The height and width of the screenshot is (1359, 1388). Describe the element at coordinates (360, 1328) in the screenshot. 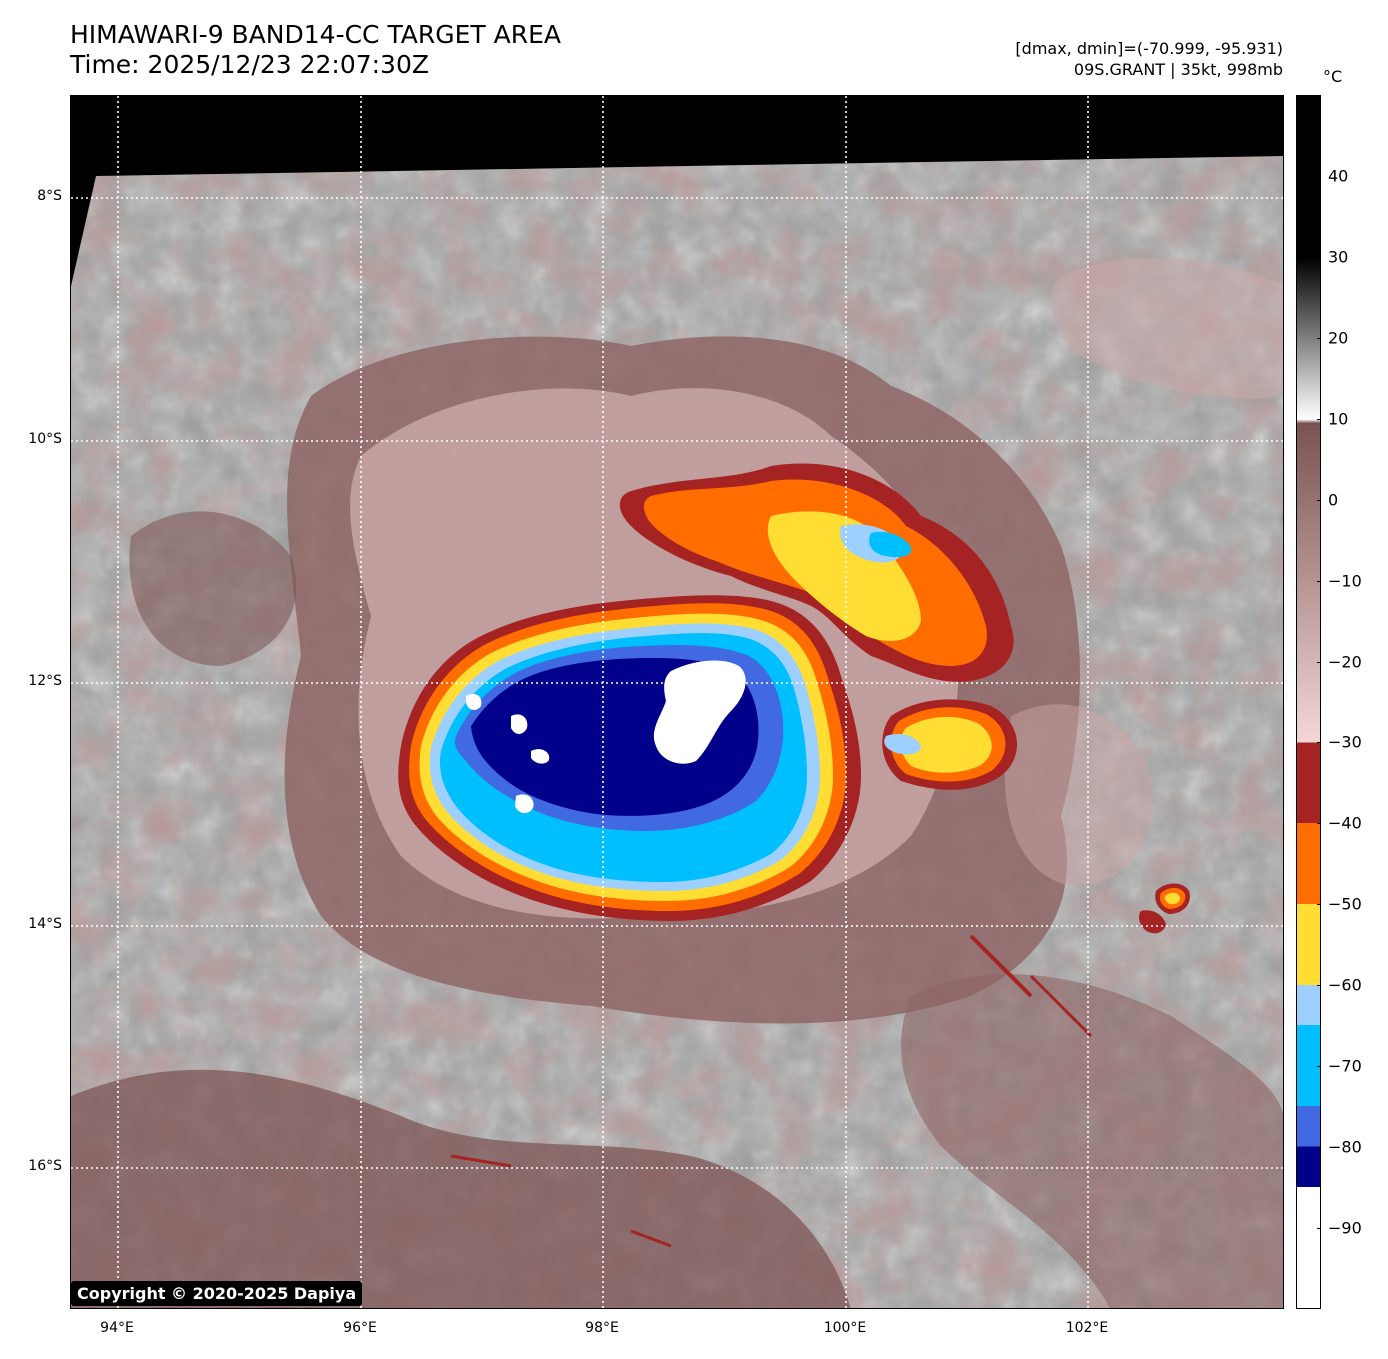

I see `lon-label-96E: 96°E` at that location.